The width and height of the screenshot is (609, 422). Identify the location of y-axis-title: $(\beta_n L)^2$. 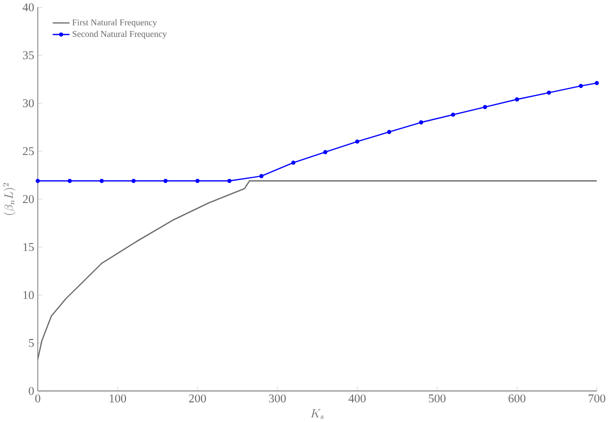
(9, 198).